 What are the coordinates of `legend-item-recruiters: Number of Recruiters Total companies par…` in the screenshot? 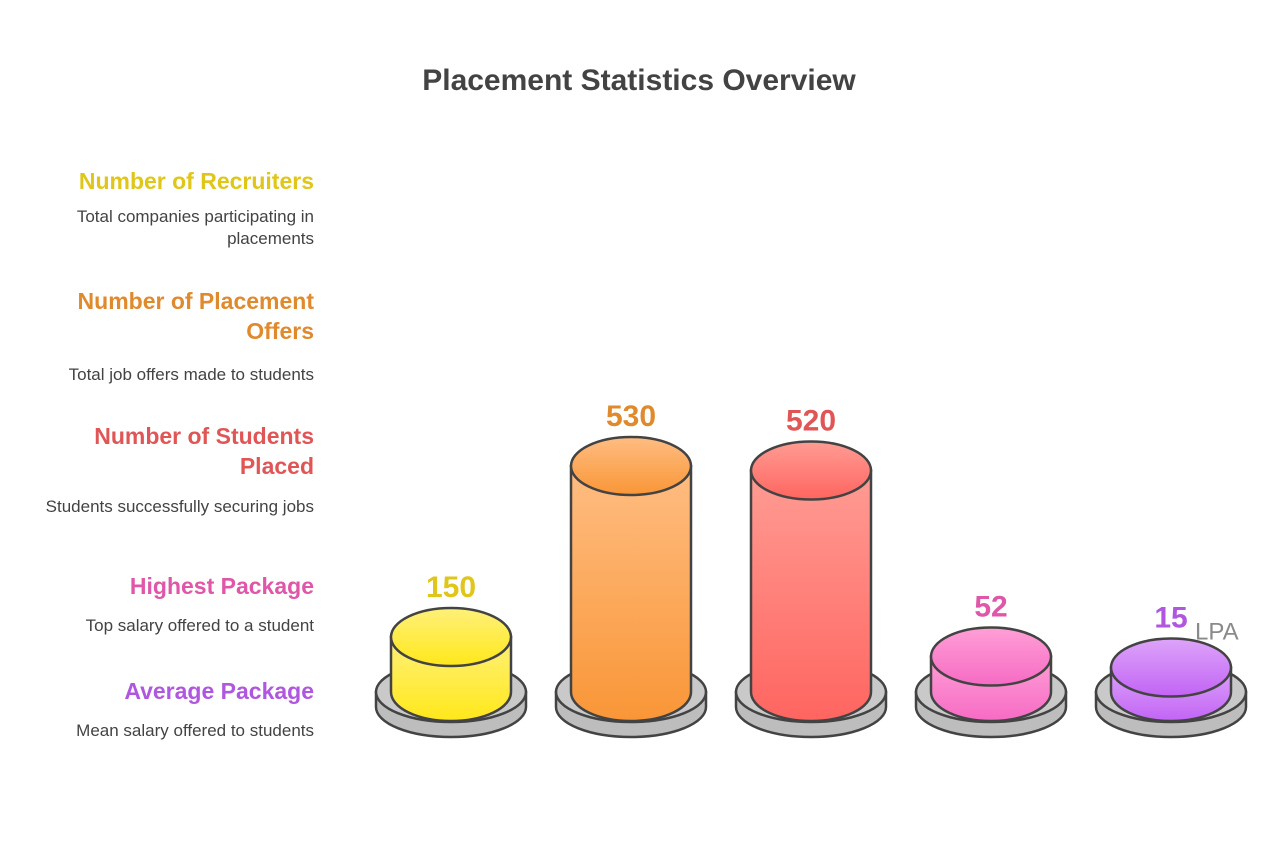 It's located at (167, 208).